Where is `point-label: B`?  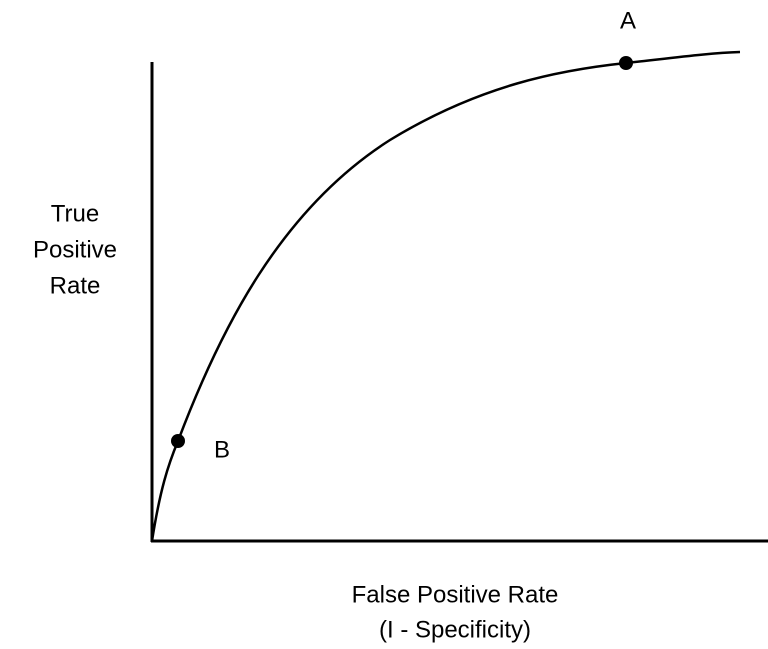 point-label: B is located at coordinates (222, 449).